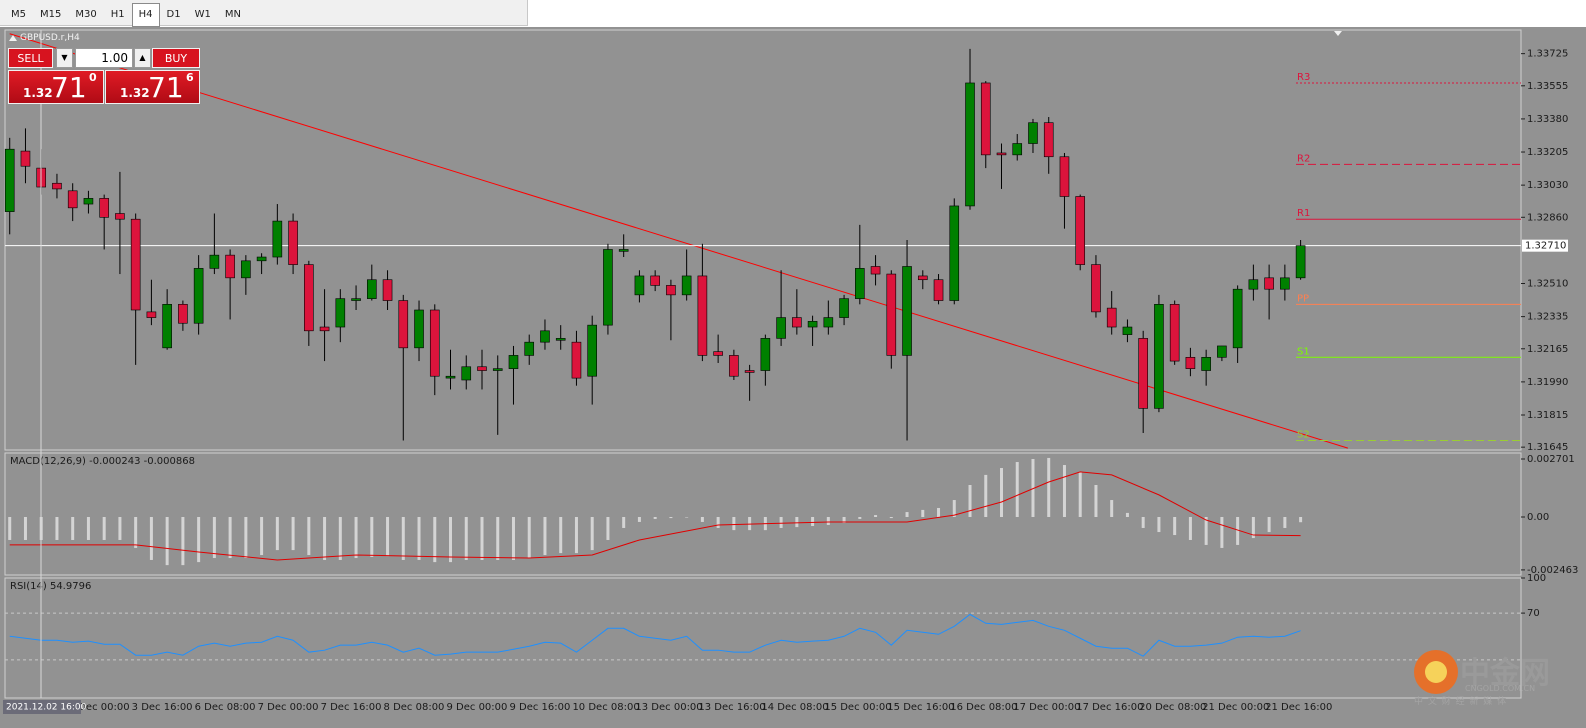 This screenshot has height=728, width=1586. What do you see at coordinates (104, 58) in the screenshot?
I see `lots-input: 1.00` at bounding box center [104, 58].